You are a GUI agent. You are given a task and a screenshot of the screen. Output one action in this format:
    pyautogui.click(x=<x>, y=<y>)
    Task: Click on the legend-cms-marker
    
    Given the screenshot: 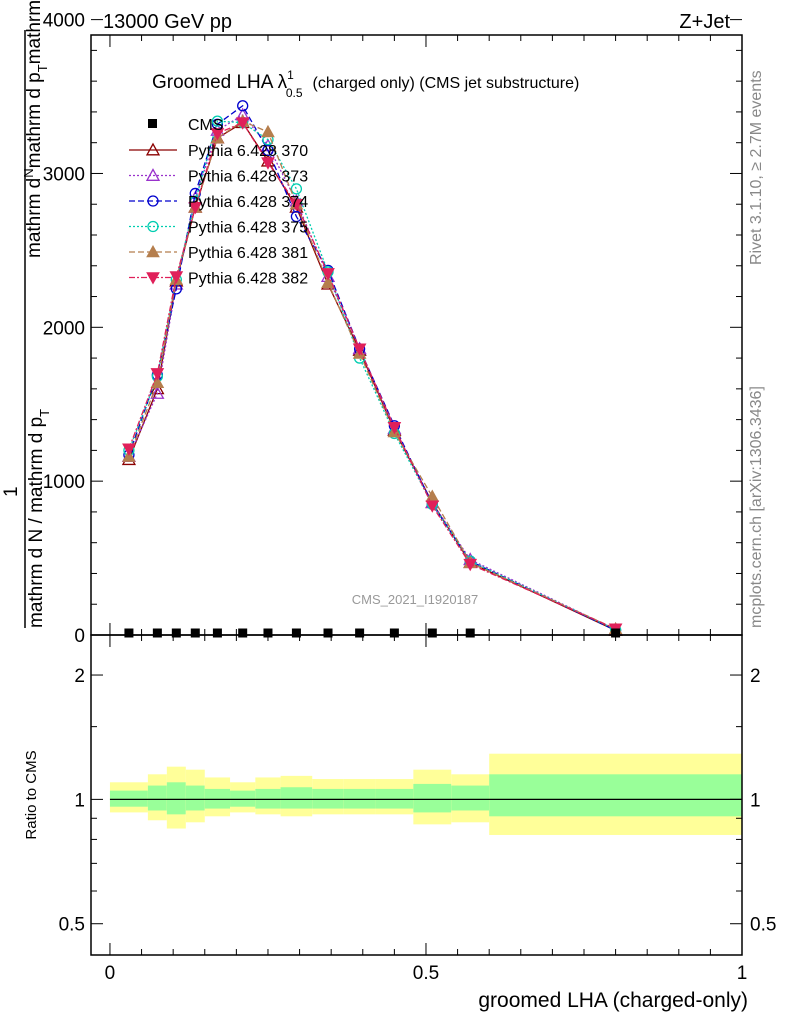 What is the action you would take?
    pyautogui.click(x=152, y=123)
    